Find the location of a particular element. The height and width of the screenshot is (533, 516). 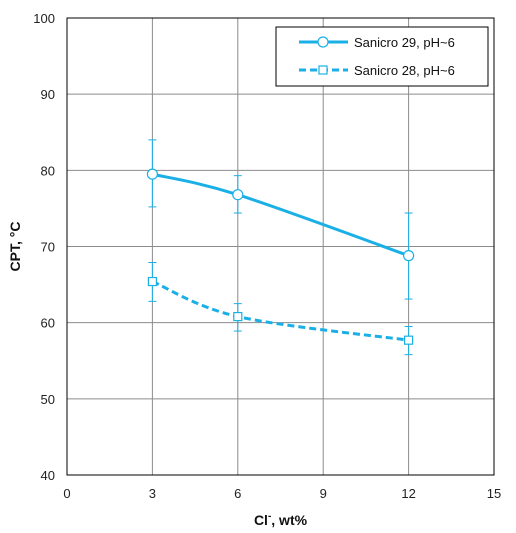

y-axis-ticks: 40 50 60 70 80 90 100 is located at coordinates (44, 247).